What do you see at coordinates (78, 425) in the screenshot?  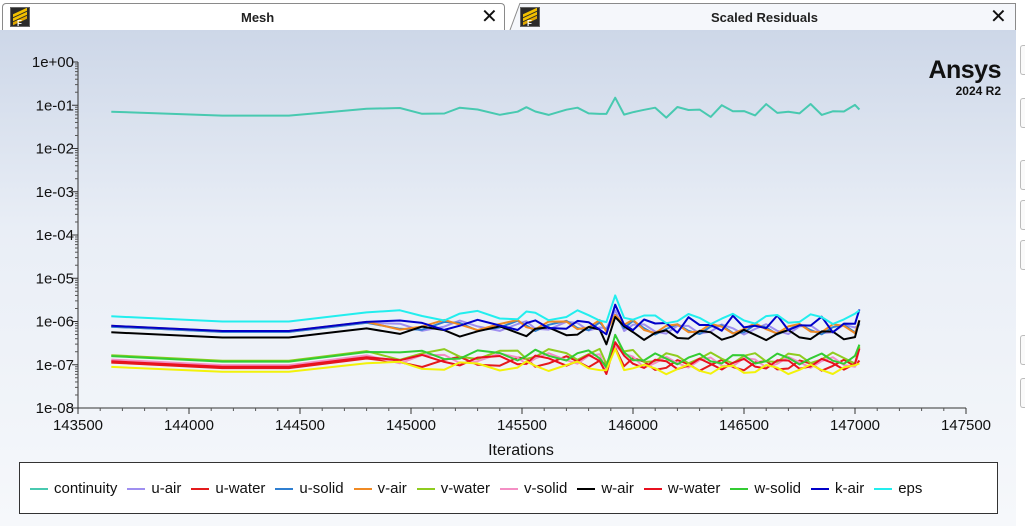 I see `x-tick-label: 143500` at bounding box center [78, 425].